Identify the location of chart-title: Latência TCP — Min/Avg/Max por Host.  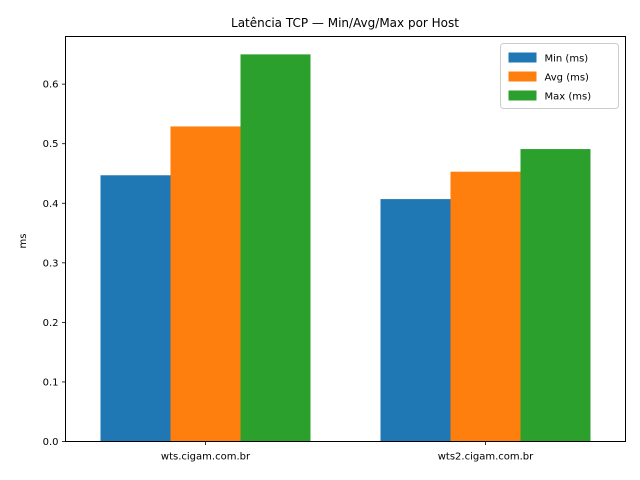
(345, 23).